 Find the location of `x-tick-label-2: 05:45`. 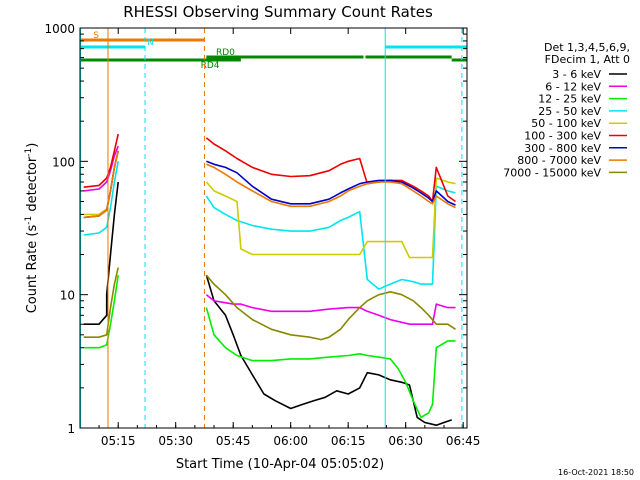

x-tick-label-2: 05:45 is located at coordinates (233, 441).